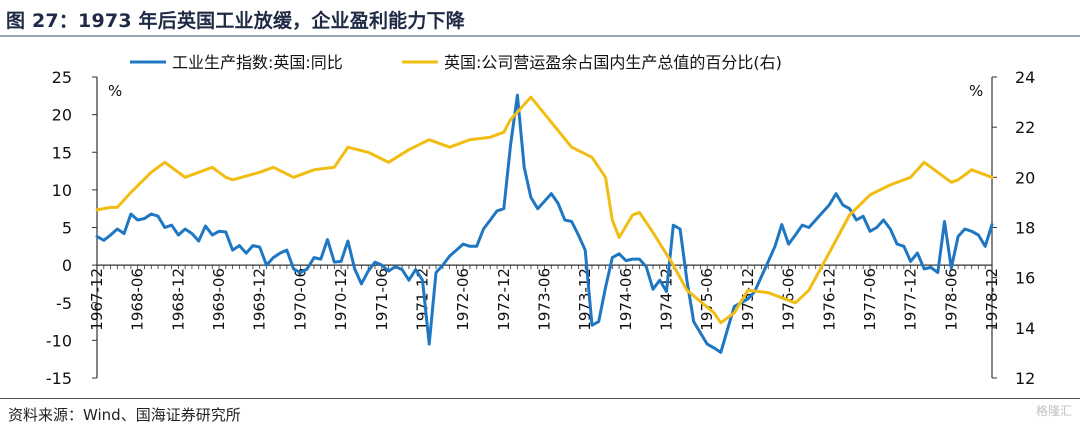 Image resolution: width=1080 pixels, height=427 pixels. Describe the element at coordinates (219, 299) in the screenshot. I see `x-tick-label: 1969-06` at that location.